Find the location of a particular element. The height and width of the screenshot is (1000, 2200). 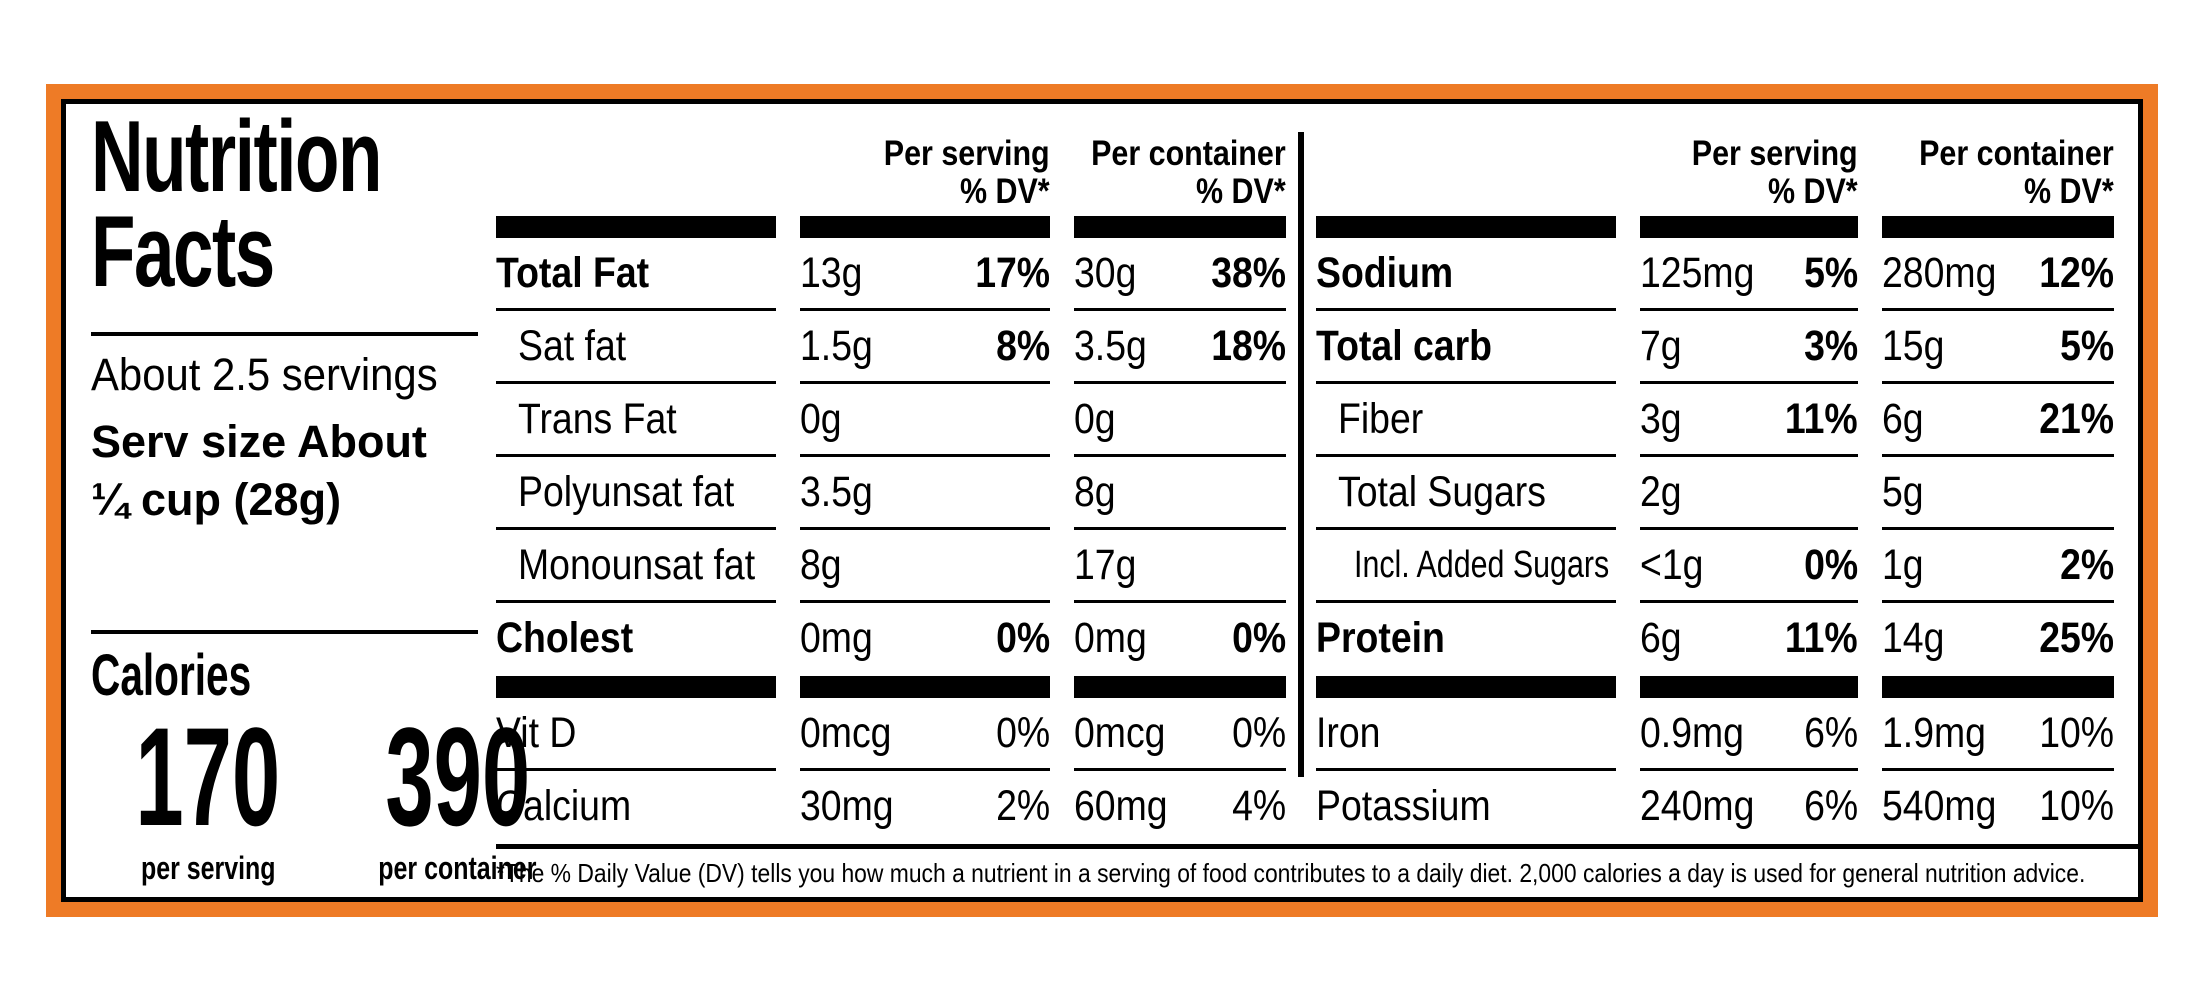

serving-size: Serv size About ¼ cup (28g) is located at coordinates (284, 471).